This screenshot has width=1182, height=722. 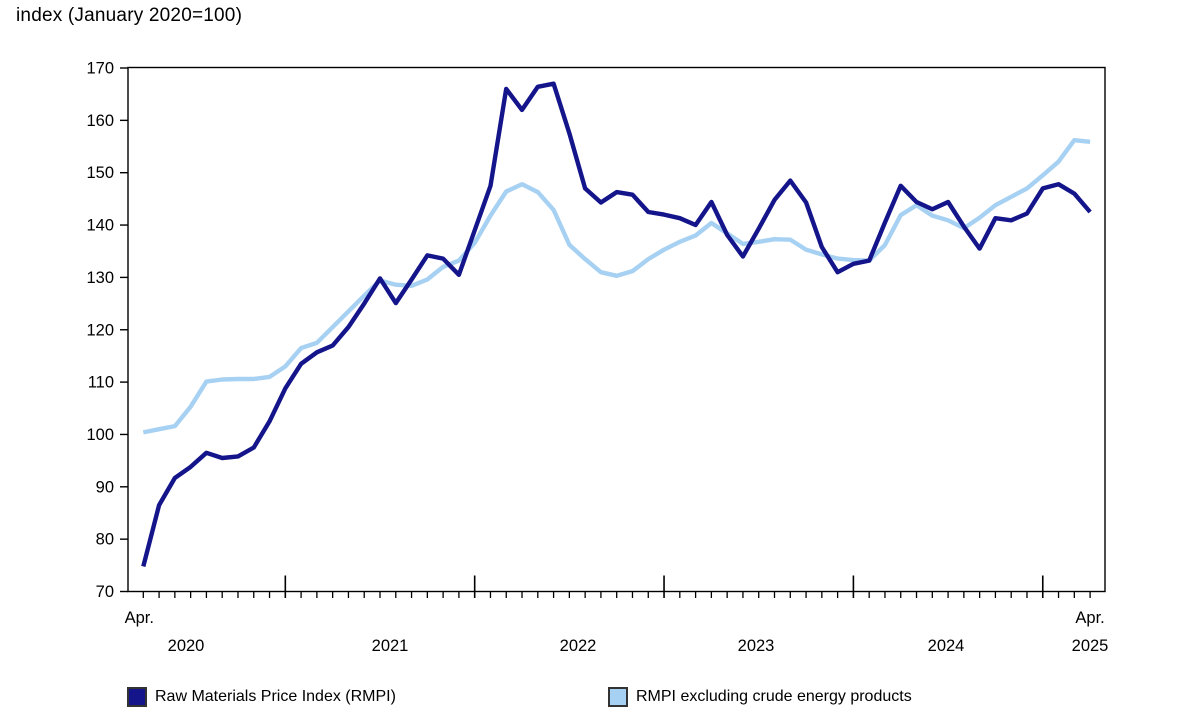 I want to click on y-tick-label: 90, so click(x=105, y=487).